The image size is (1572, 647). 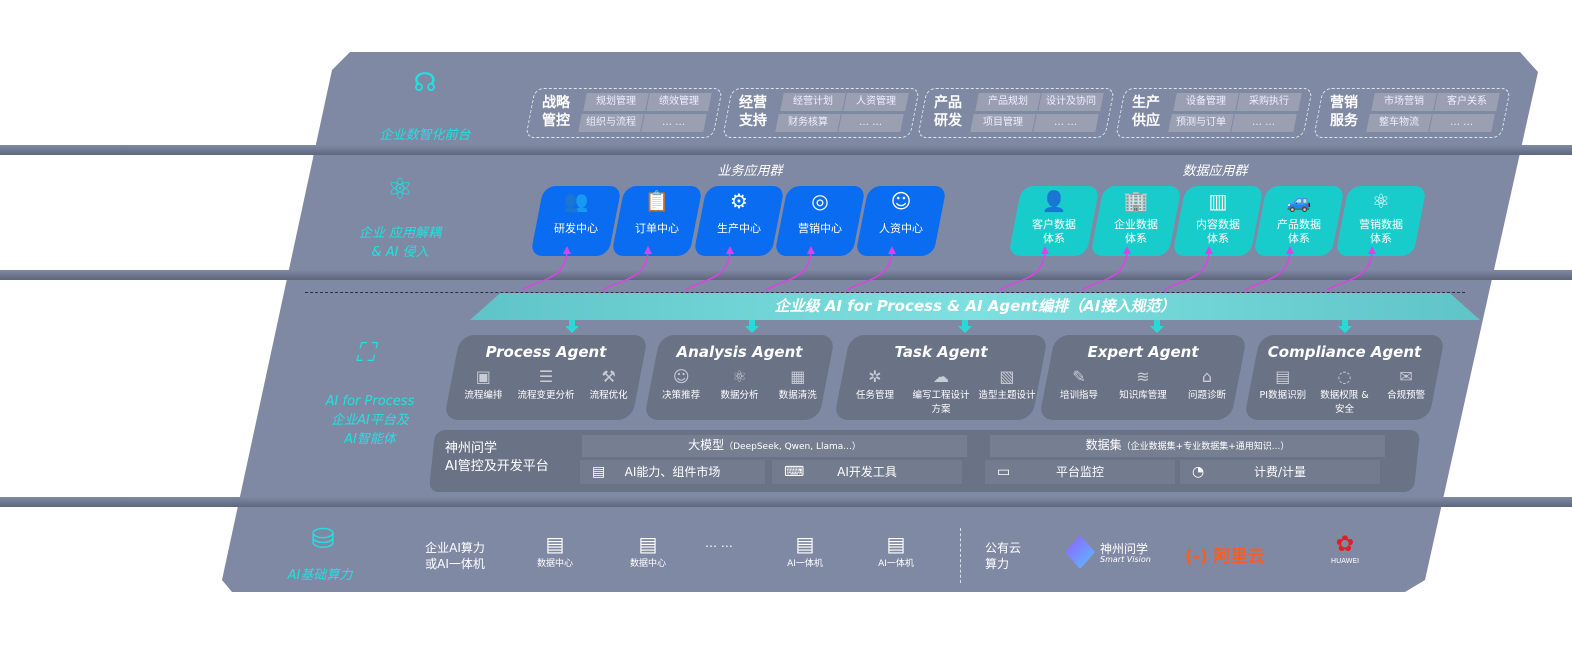 I want to click on server-datacenter-2: ▤ 数据中心, so click(x=648, y=550).